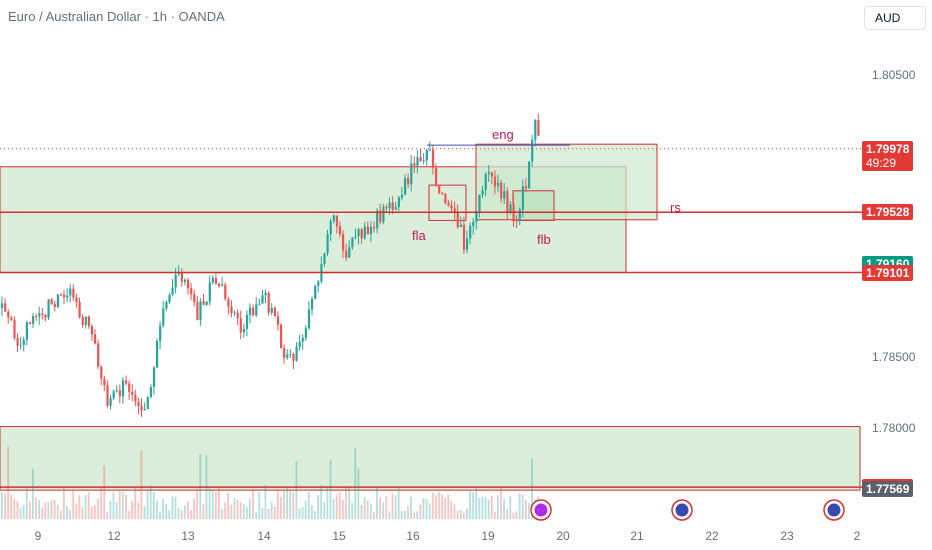  What do you see at coordinates (339, 536) in the screenshot?
I see `x-tick-label: 15` at bounding box center [339, 536].